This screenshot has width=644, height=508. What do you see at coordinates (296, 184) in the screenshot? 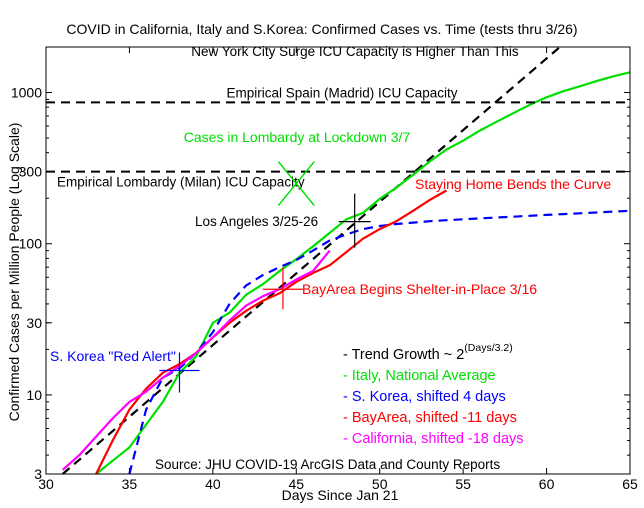
I see `marker-x-lombardy-b` at bounding box center [296, 184].